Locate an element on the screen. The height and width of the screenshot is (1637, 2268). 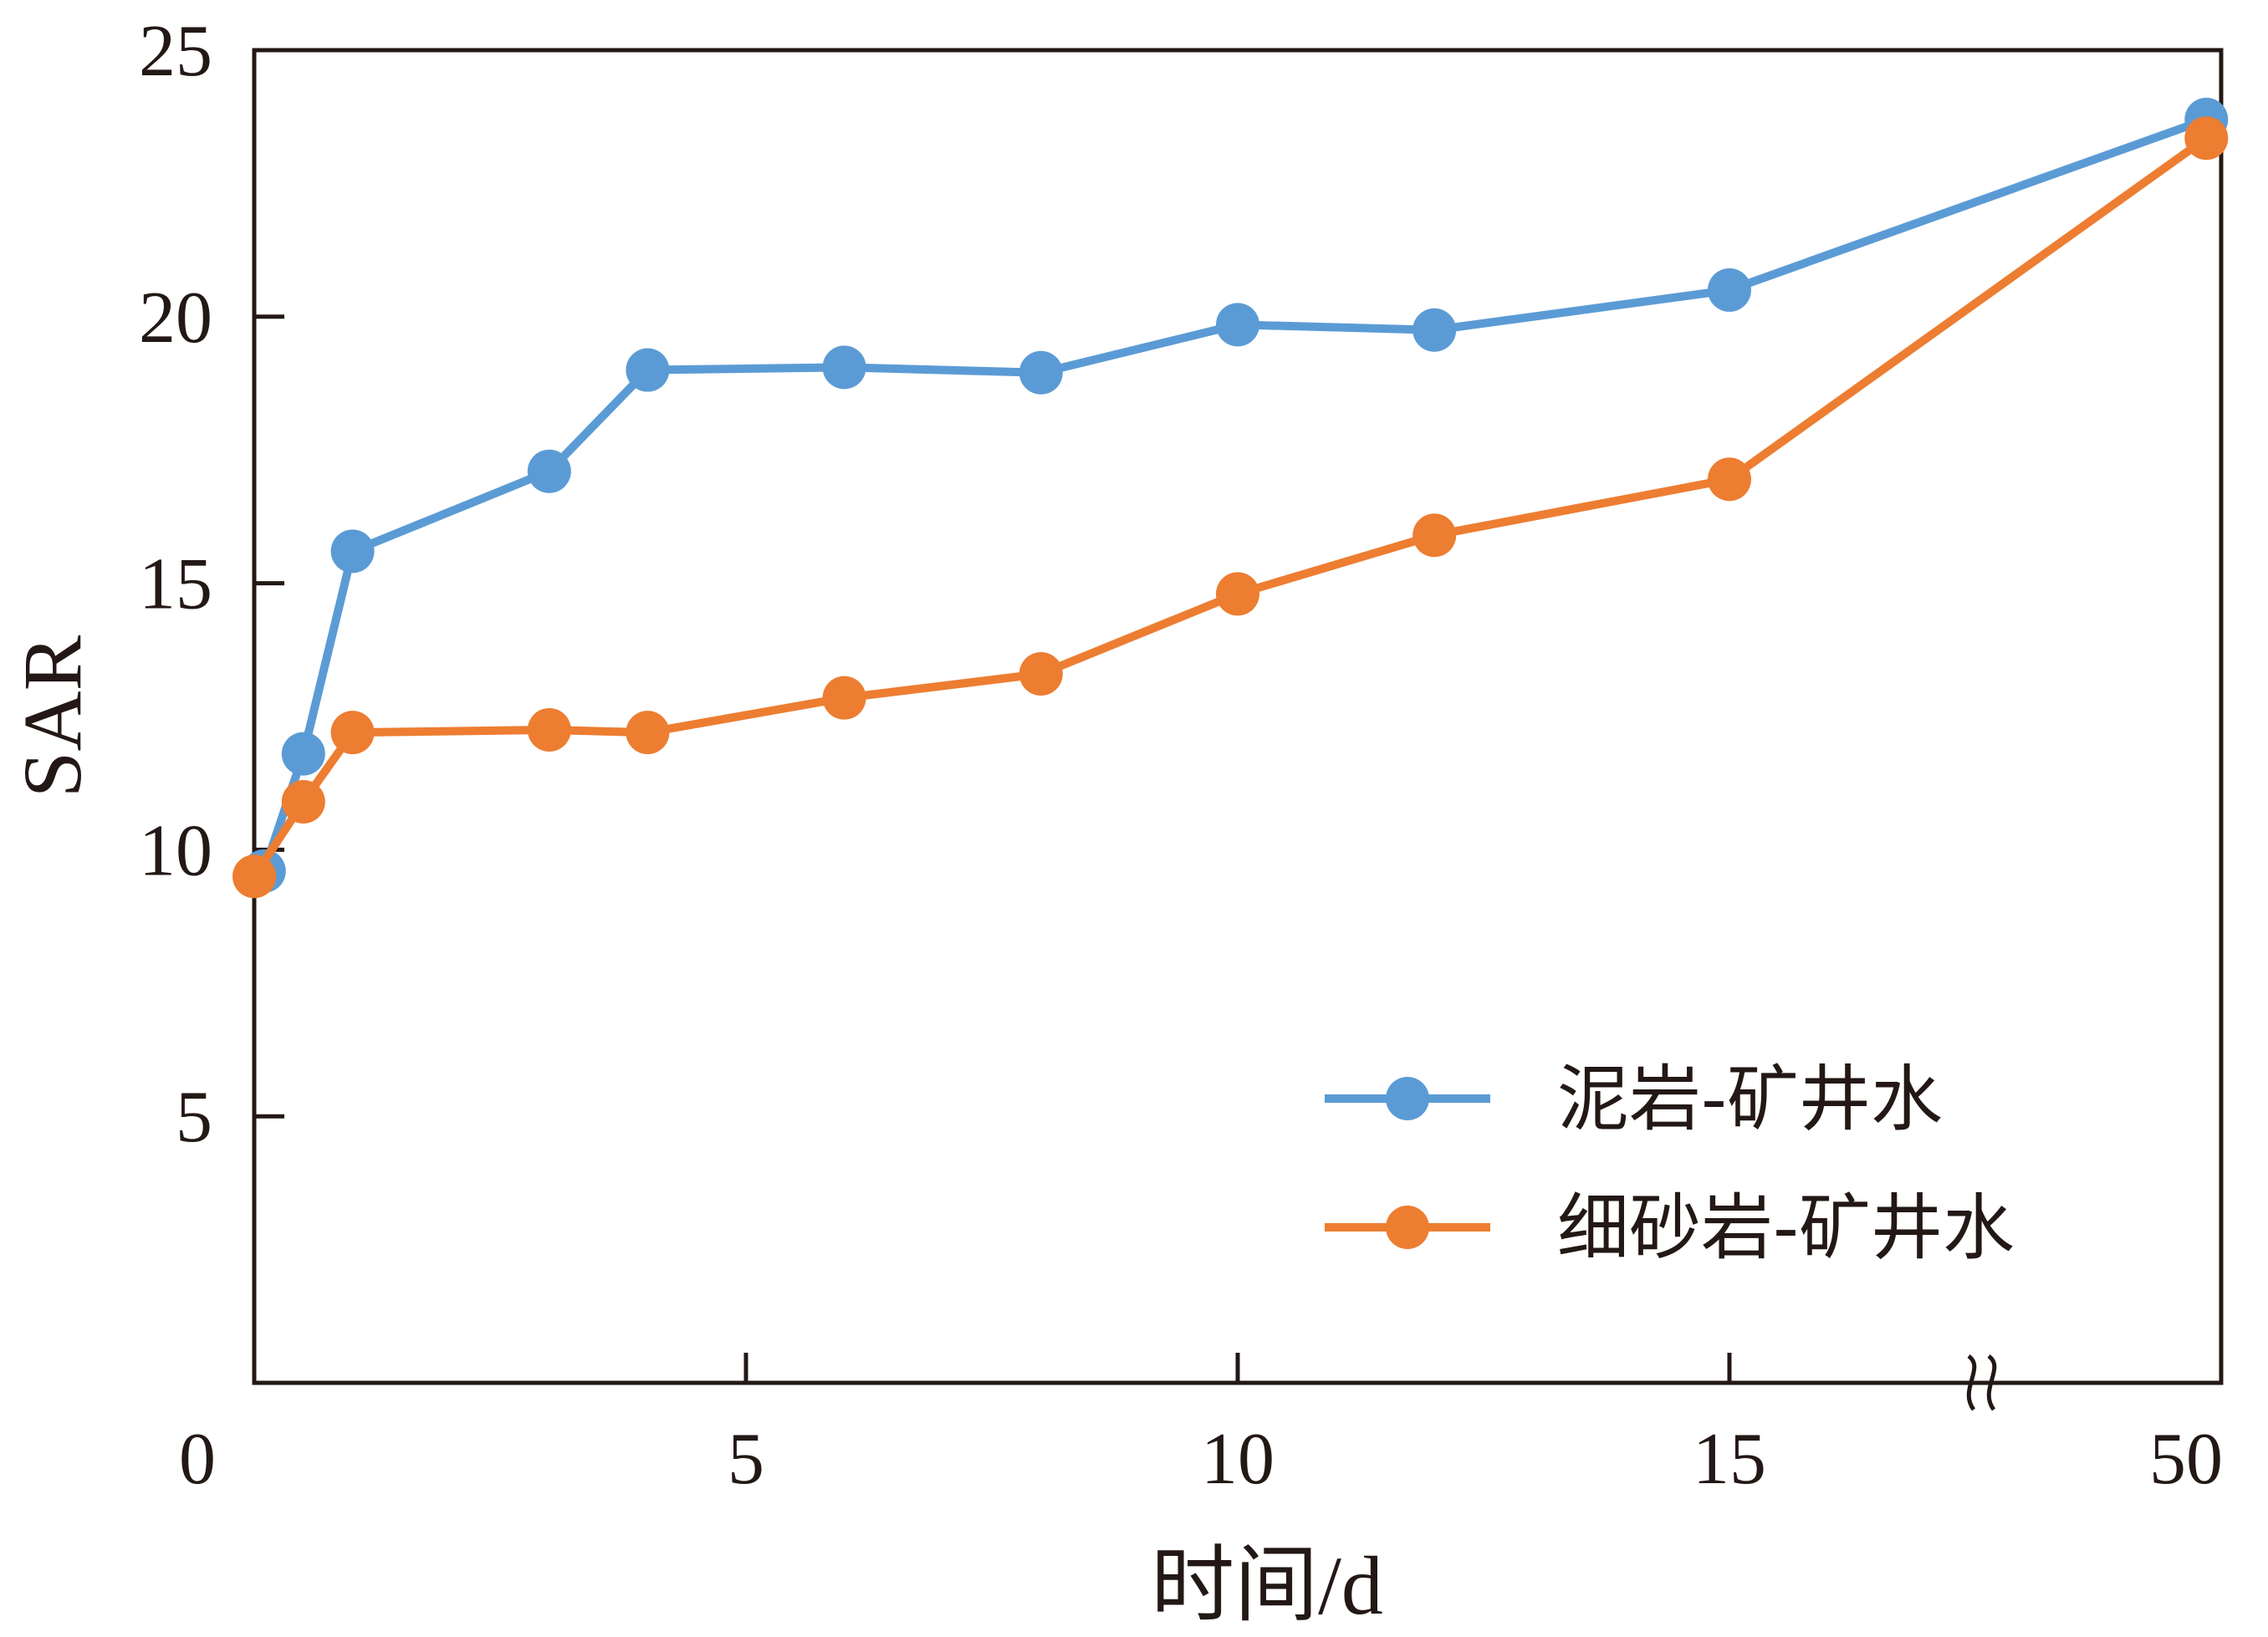
legend-item-1: 泥岩-矿井水 is located at coordinates (1634, 1099).